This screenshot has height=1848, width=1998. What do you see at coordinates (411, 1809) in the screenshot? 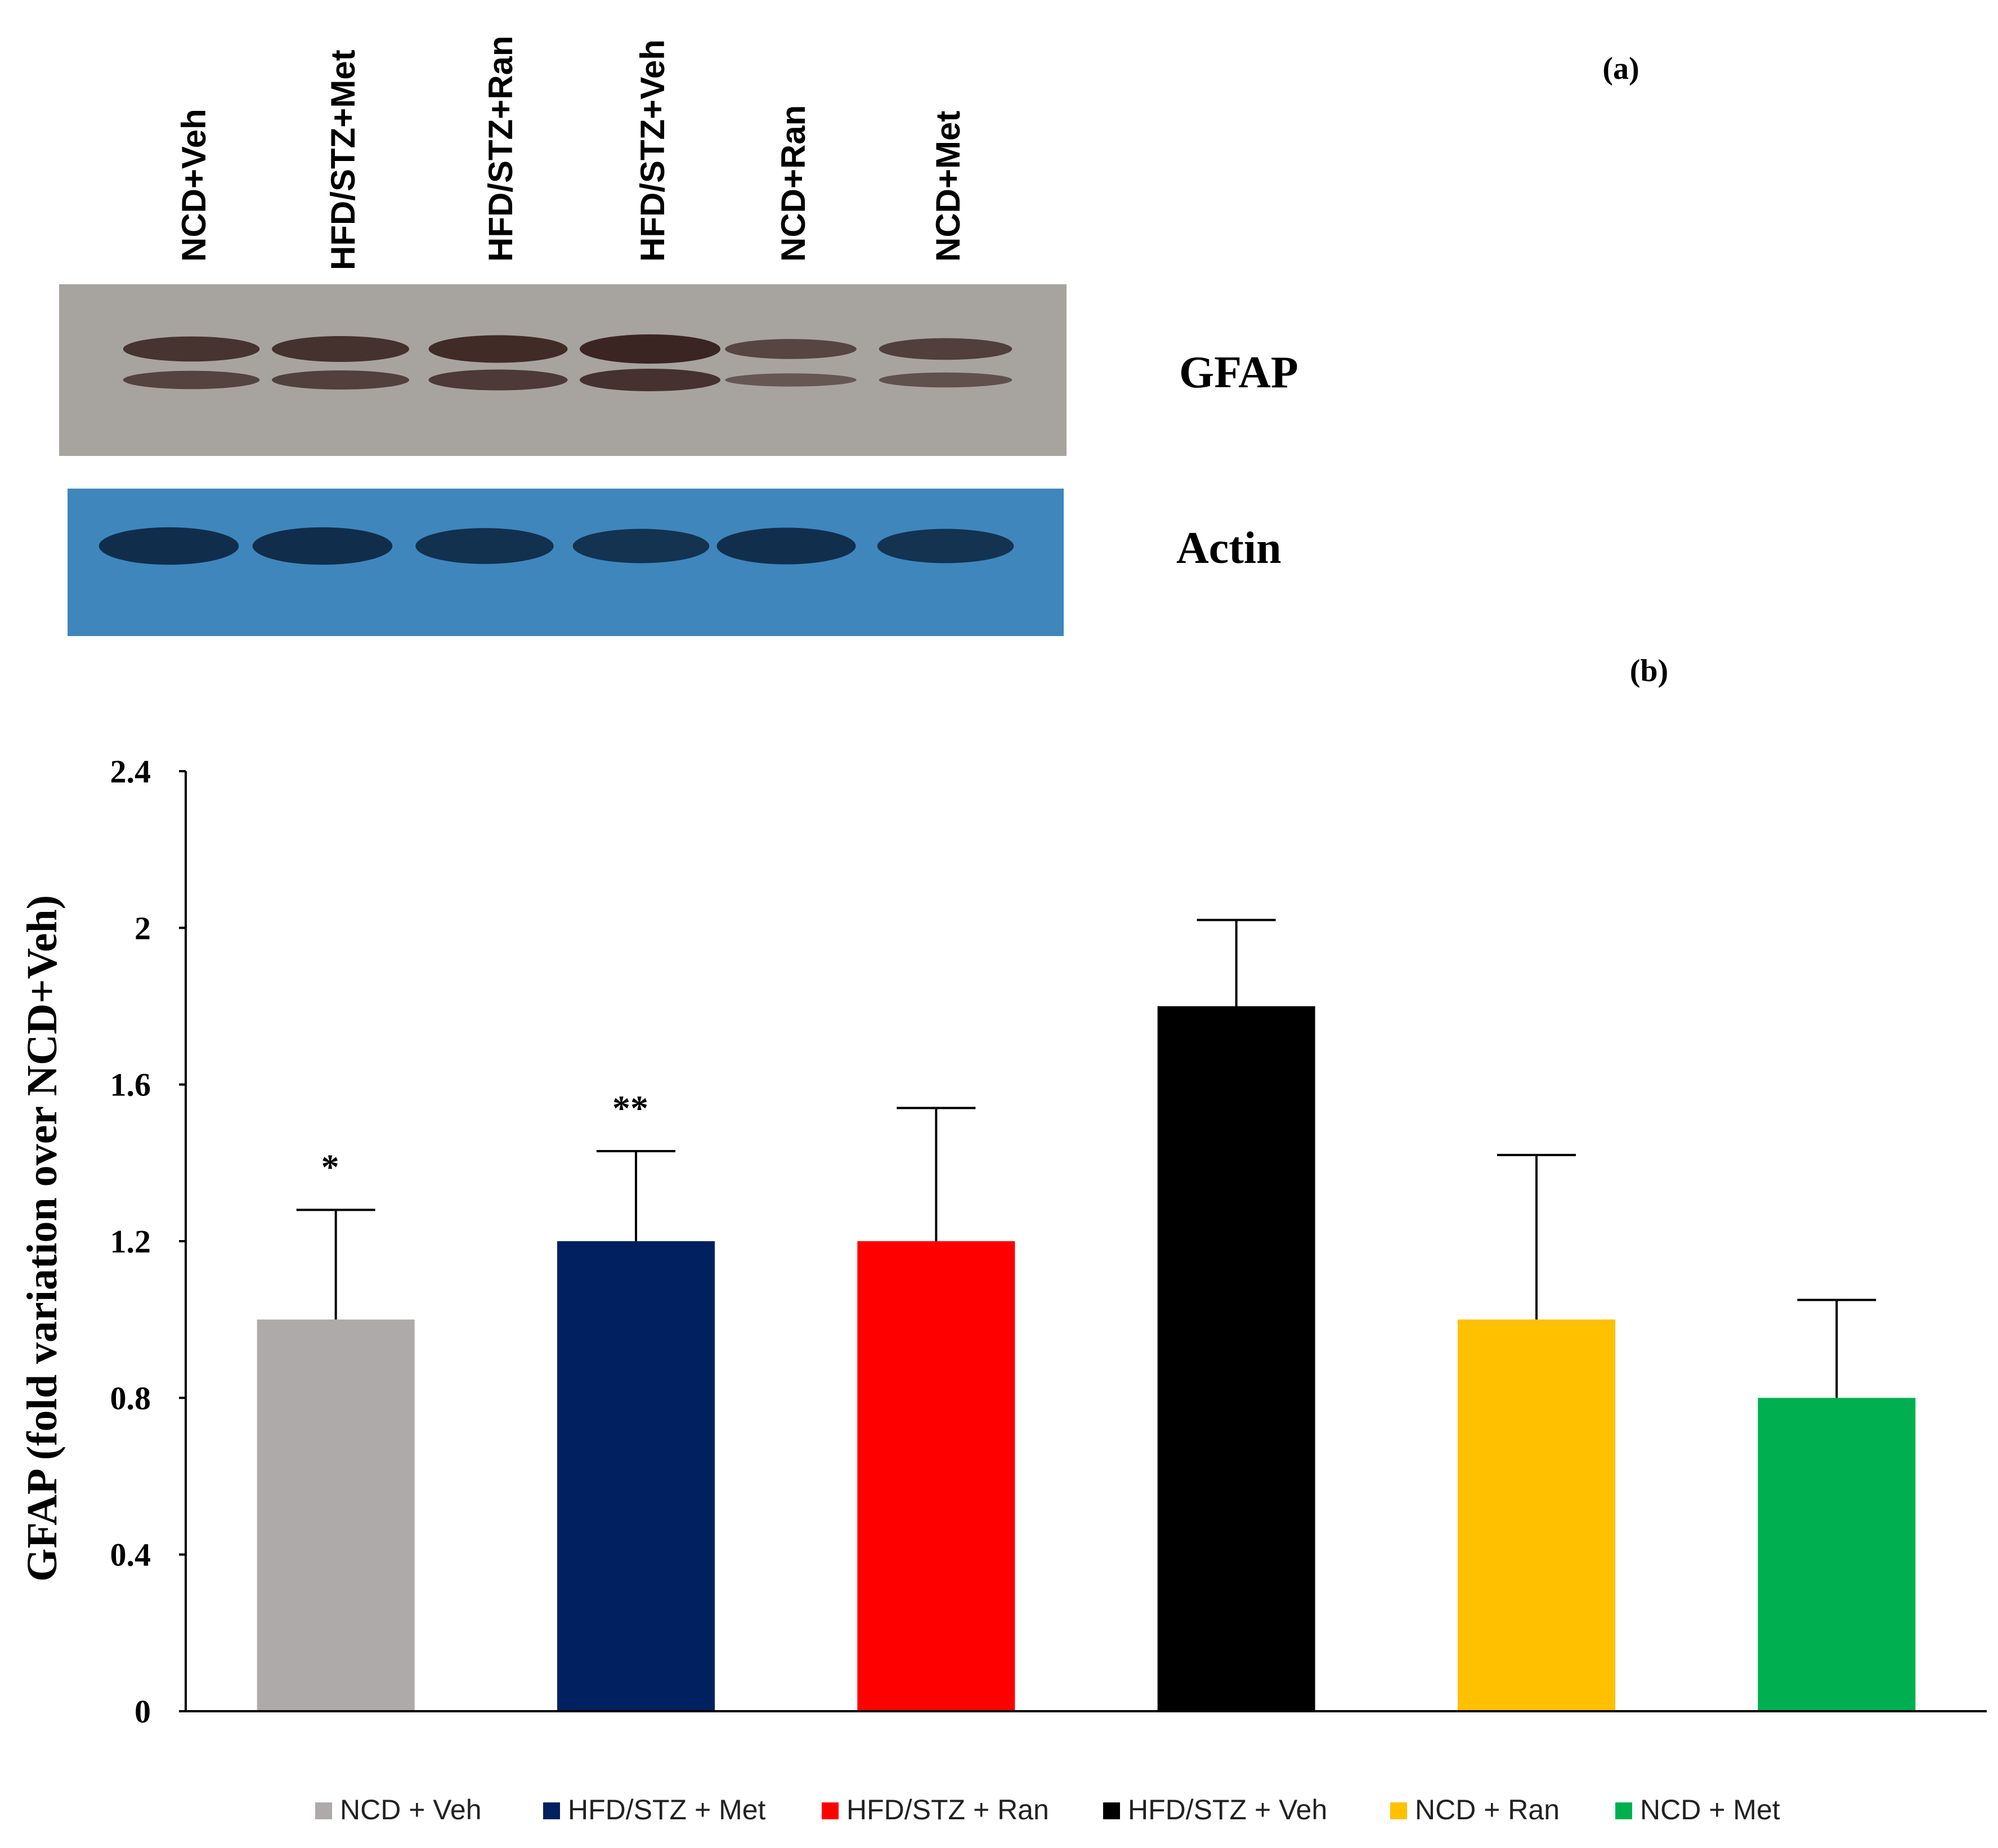
I see `legend-label: NCD + Veh` at bounding box center [411, 1809].